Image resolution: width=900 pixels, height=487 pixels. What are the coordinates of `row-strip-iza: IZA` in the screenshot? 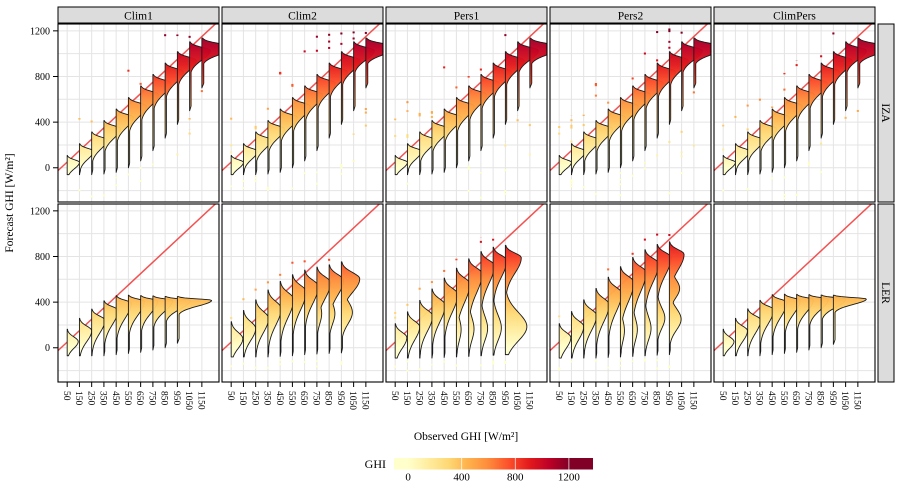 It's located at (886, 113).